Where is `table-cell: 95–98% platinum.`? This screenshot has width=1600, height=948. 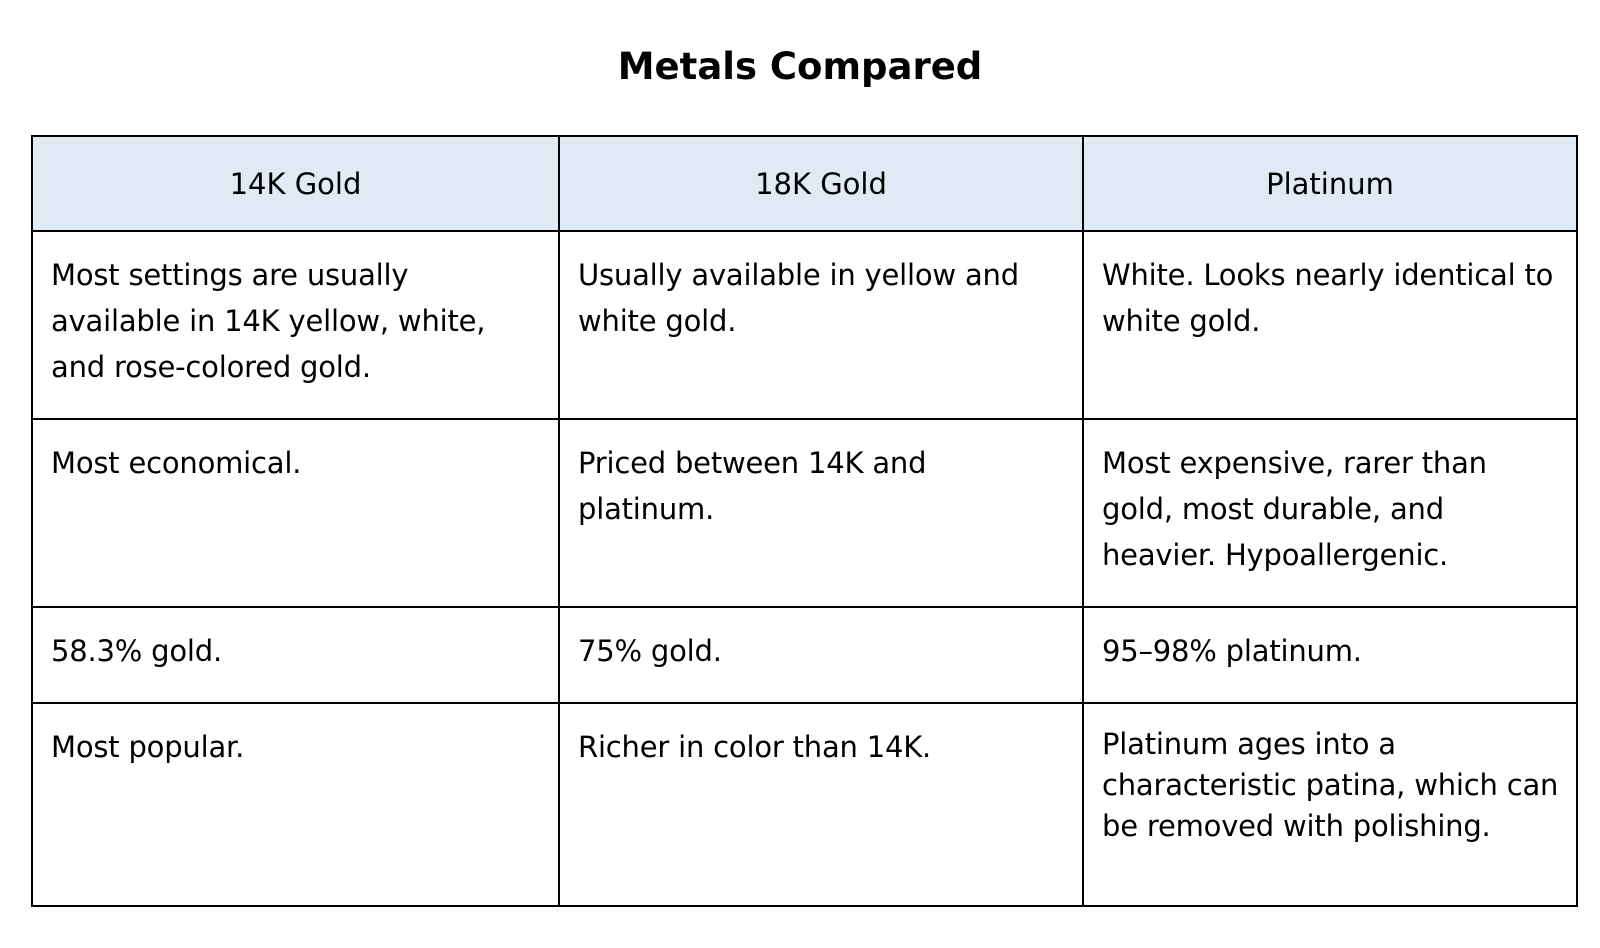
table-cell: 95–98% platinum. is located at coordinates (1330, 655).